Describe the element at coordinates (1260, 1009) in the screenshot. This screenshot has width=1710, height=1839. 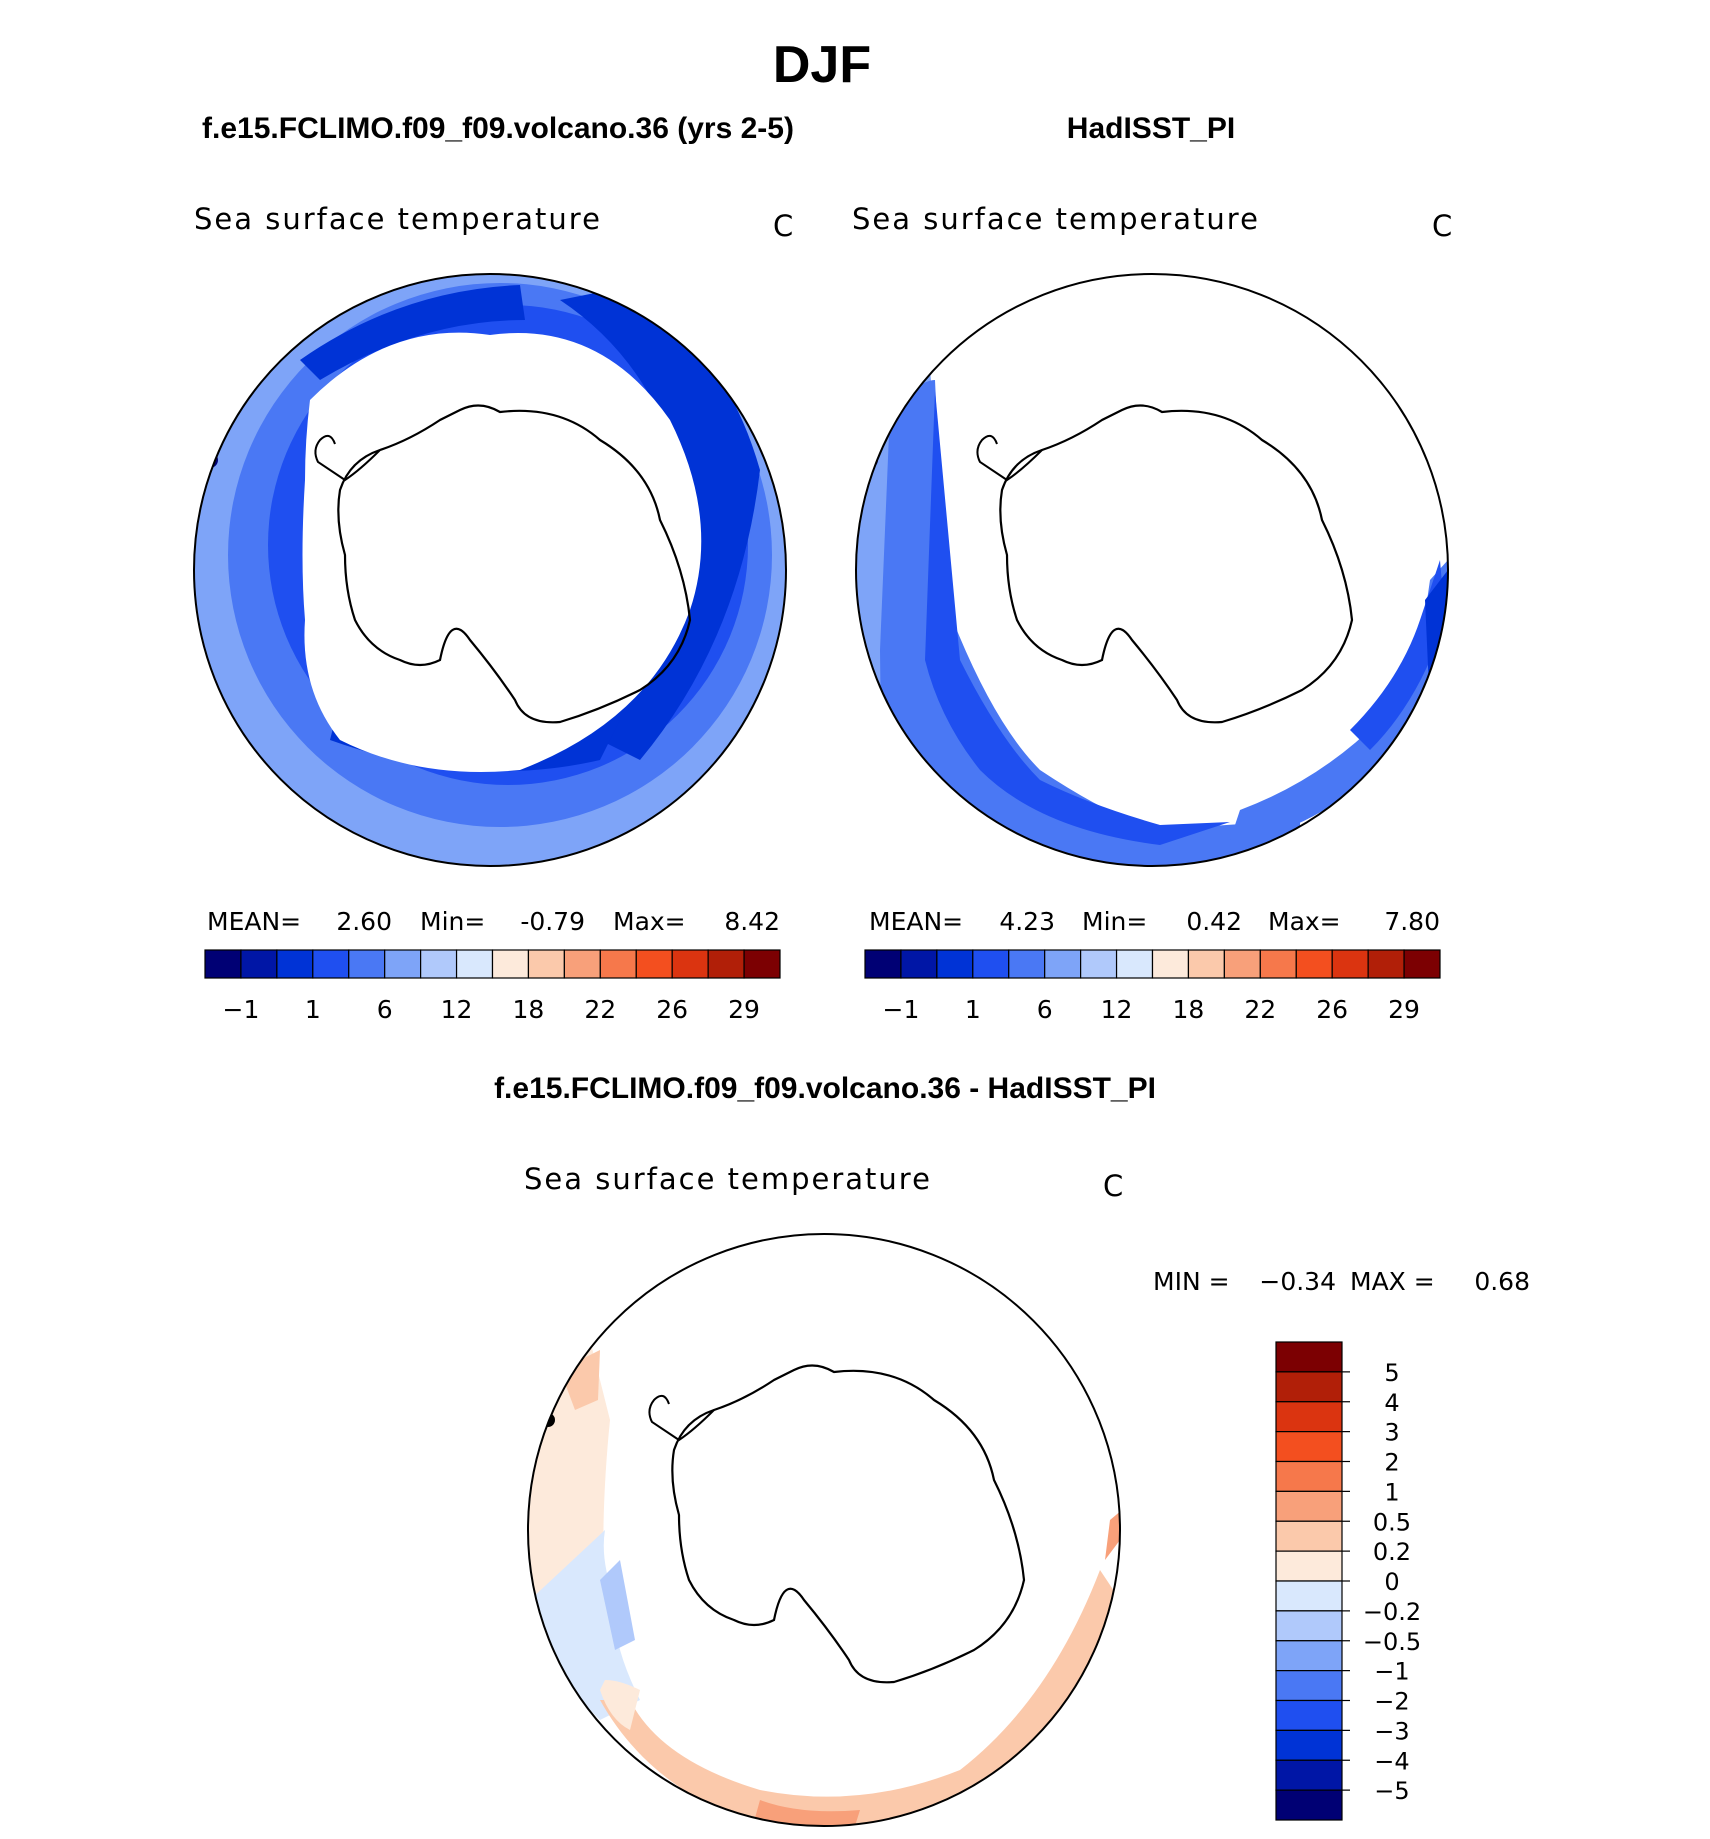
I see `panel-obs-colorbar-tick-label: 22` at that location.